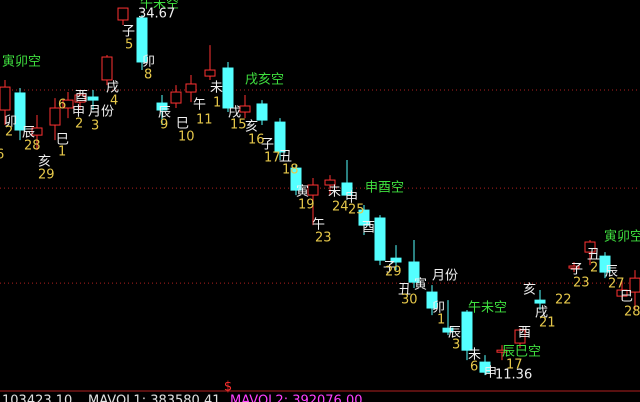 The image size is (640, 402). Describe the element at coordinates (186, 137) in the screenshot. I see `count-label: 10` at that location.